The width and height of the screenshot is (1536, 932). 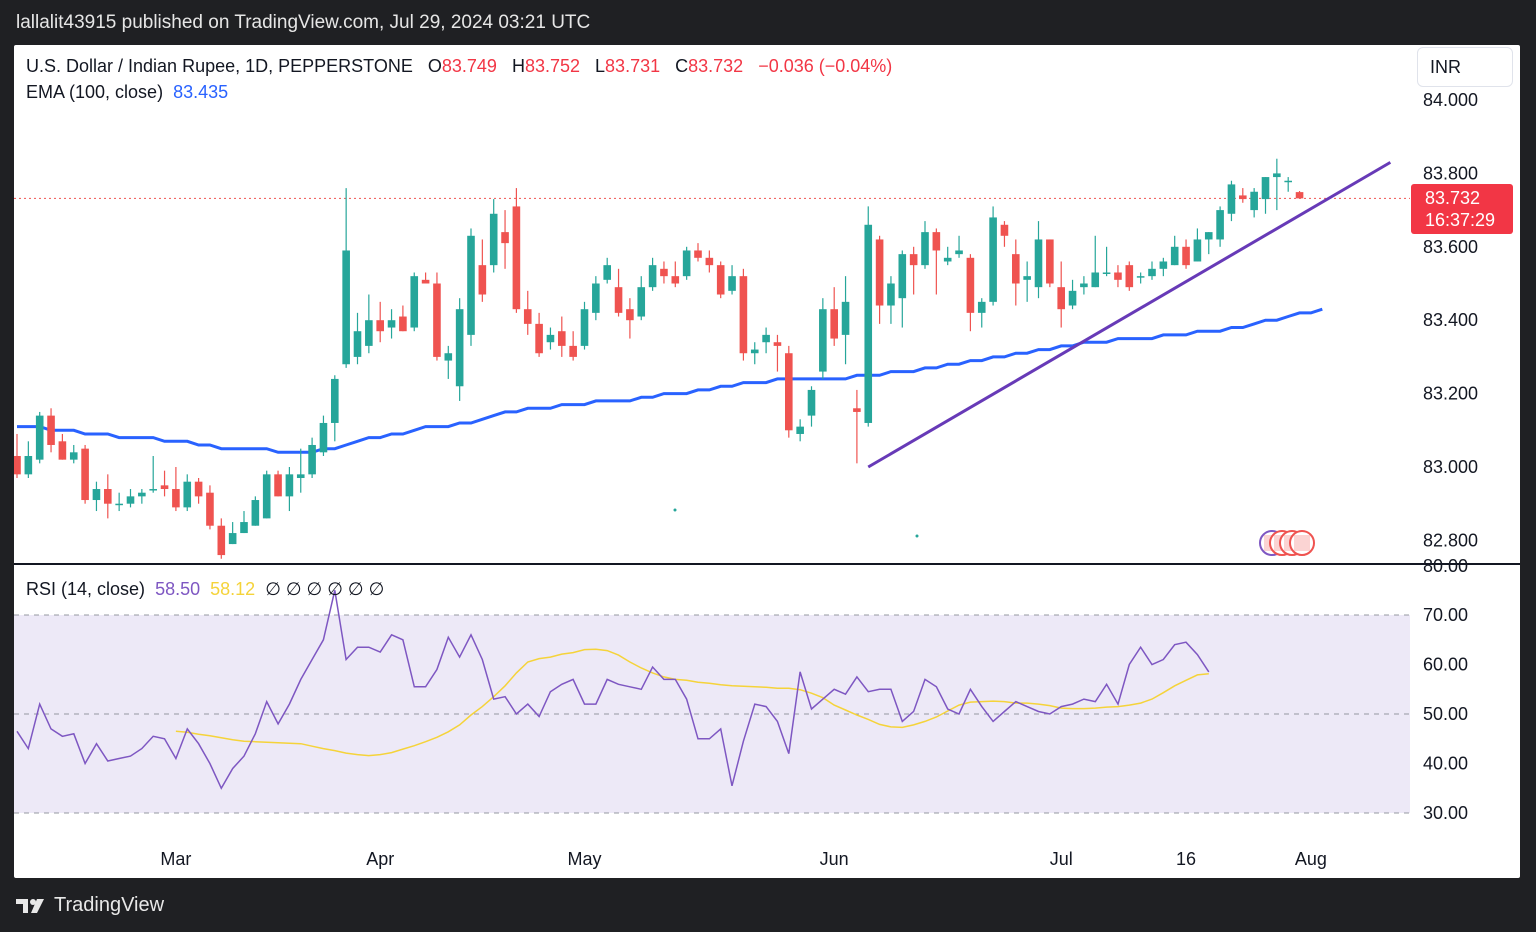 I want to click on rsi-tick-label: 40.00, so click(x=1445, y=764).